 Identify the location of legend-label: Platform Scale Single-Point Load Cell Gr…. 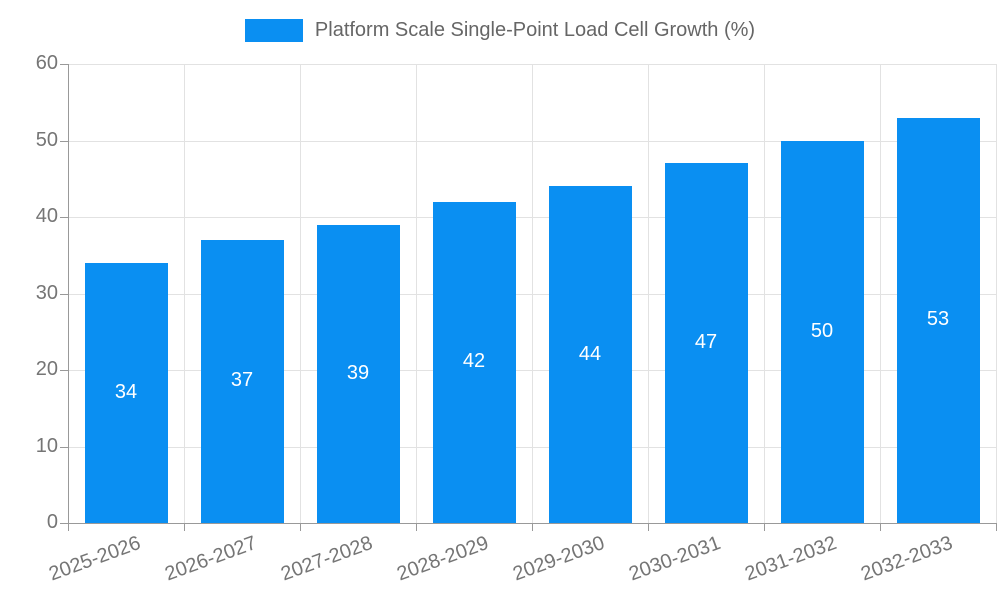
(535, 29).